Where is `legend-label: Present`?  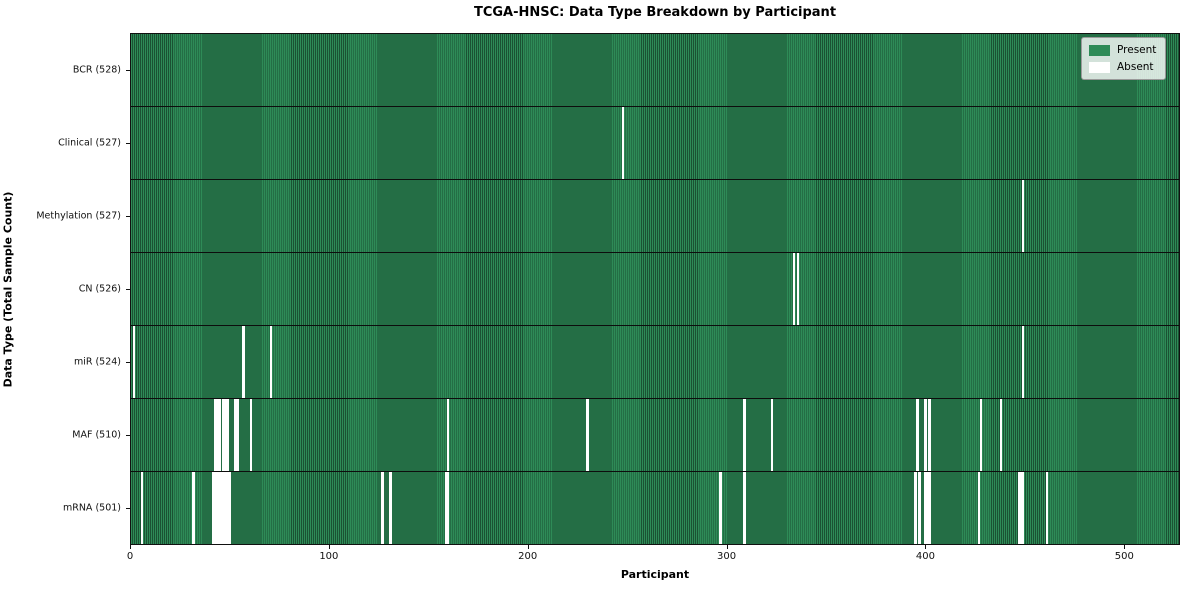 legend-label: Present is located at coordinates (1137, 50).